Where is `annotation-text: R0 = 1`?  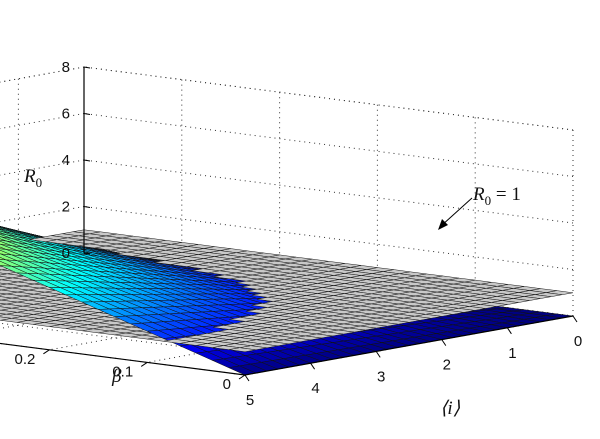 annotation-text: R0 = 1 is located at coordinates (496, 196).